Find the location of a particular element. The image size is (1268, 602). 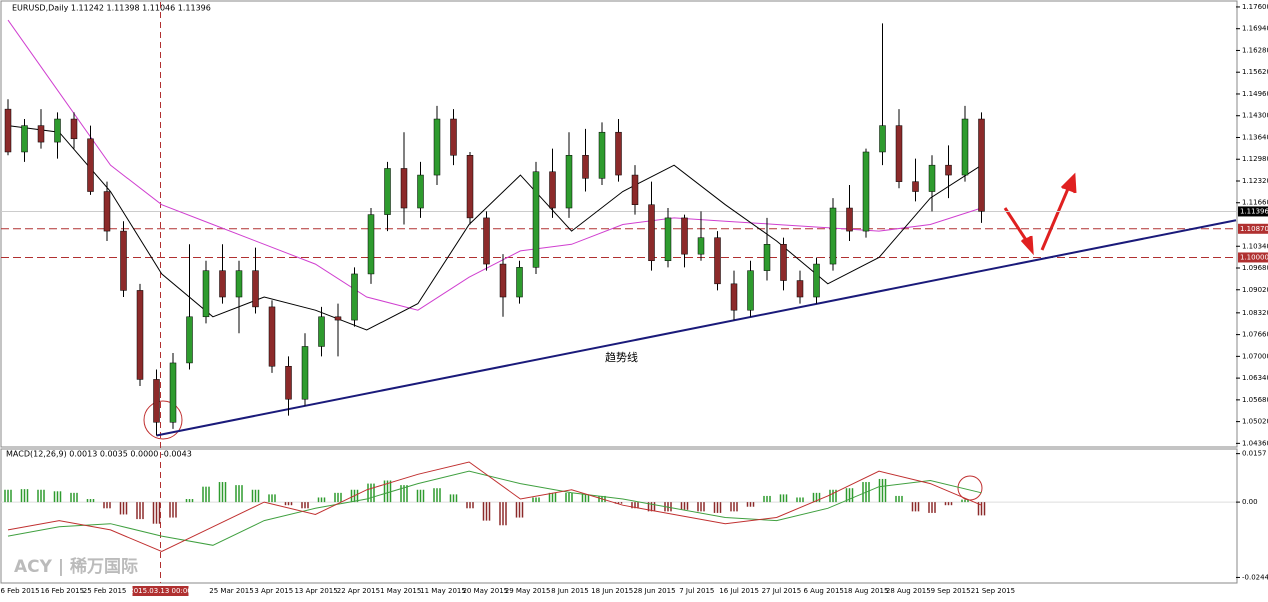

macd-line is located at coordinates (494, 507).